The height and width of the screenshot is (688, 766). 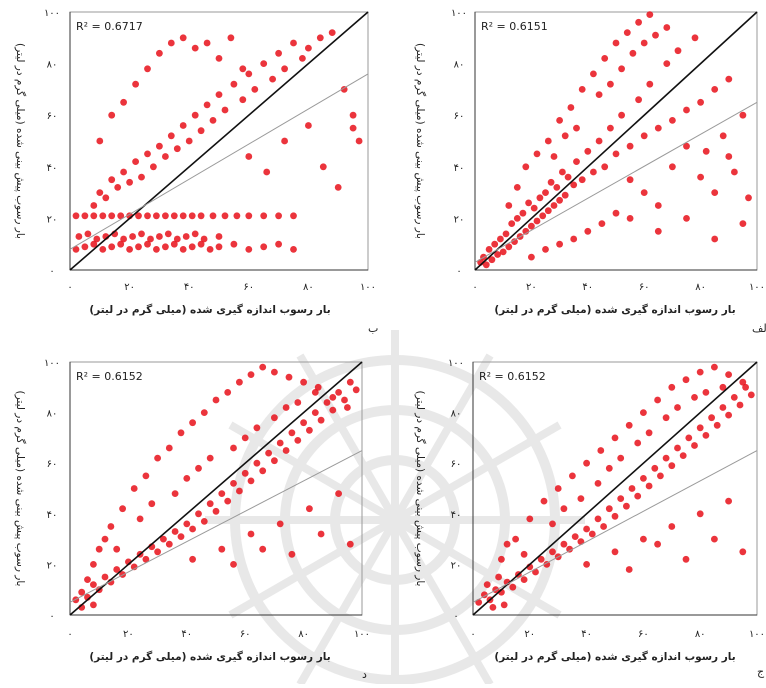 What do you see at coordinates (129, 287) in the screenshot?
I see `x-tick-label: ۲۰` at bounding box center [129, 287].